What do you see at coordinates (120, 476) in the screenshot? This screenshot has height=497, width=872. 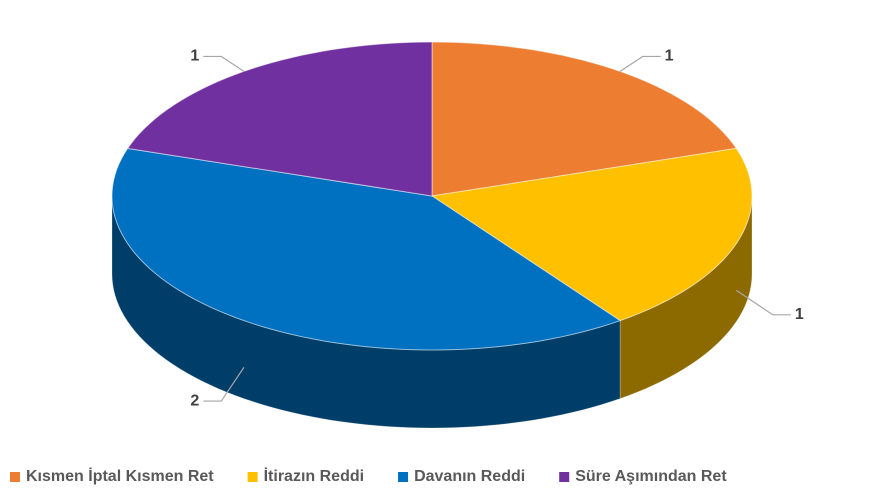 I see `legend-label: Kısmen İptal Kısmen Ret` at bounding box center [120, 476].